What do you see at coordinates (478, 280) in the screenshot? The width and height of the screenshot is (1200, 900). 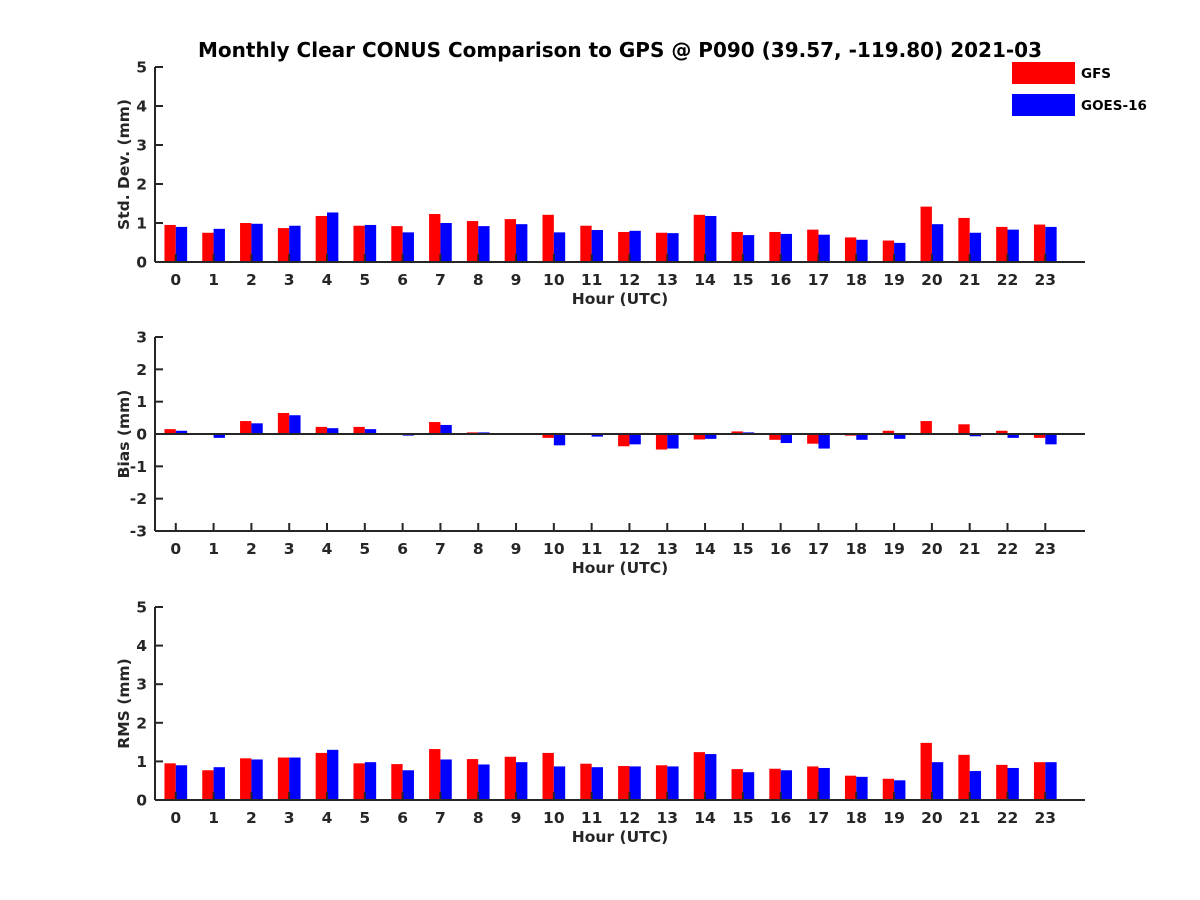 I see `x-tick-label: 8` at bounding box center [478, 280].